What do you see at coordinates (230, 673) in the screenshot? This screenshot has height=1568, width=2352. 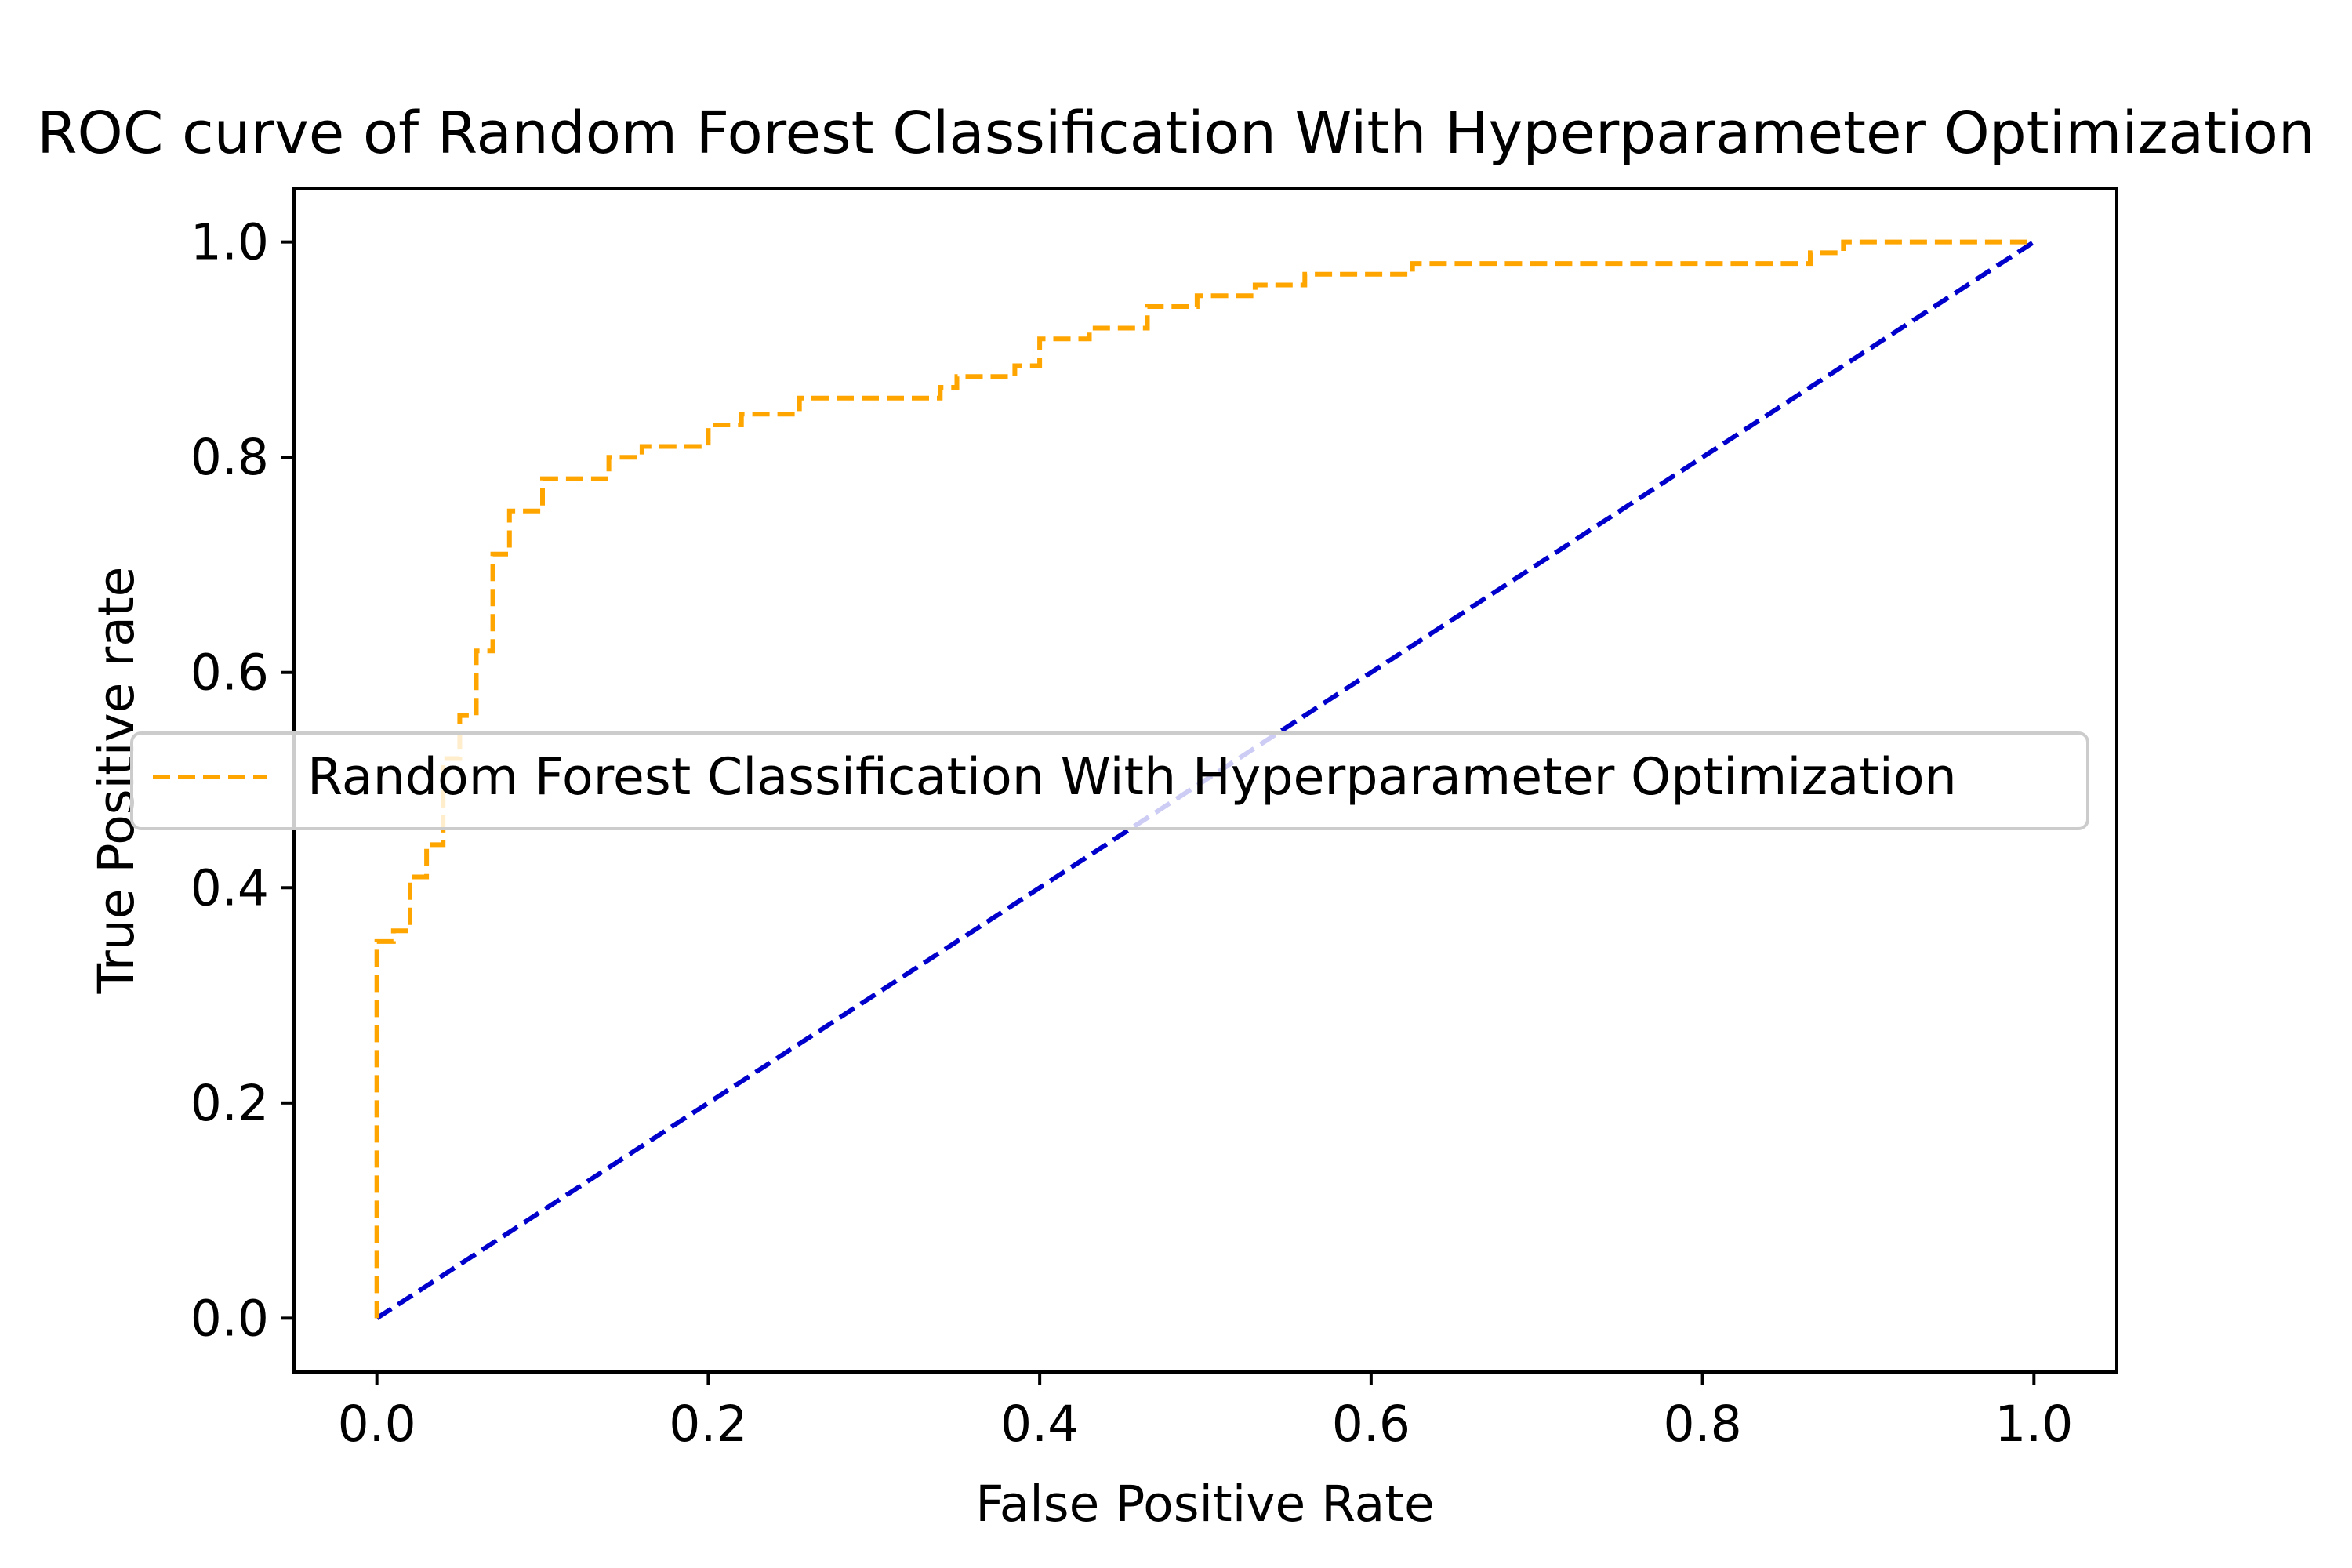 I see `y-tick-label: 0.6` at bounding box center [230, 673].